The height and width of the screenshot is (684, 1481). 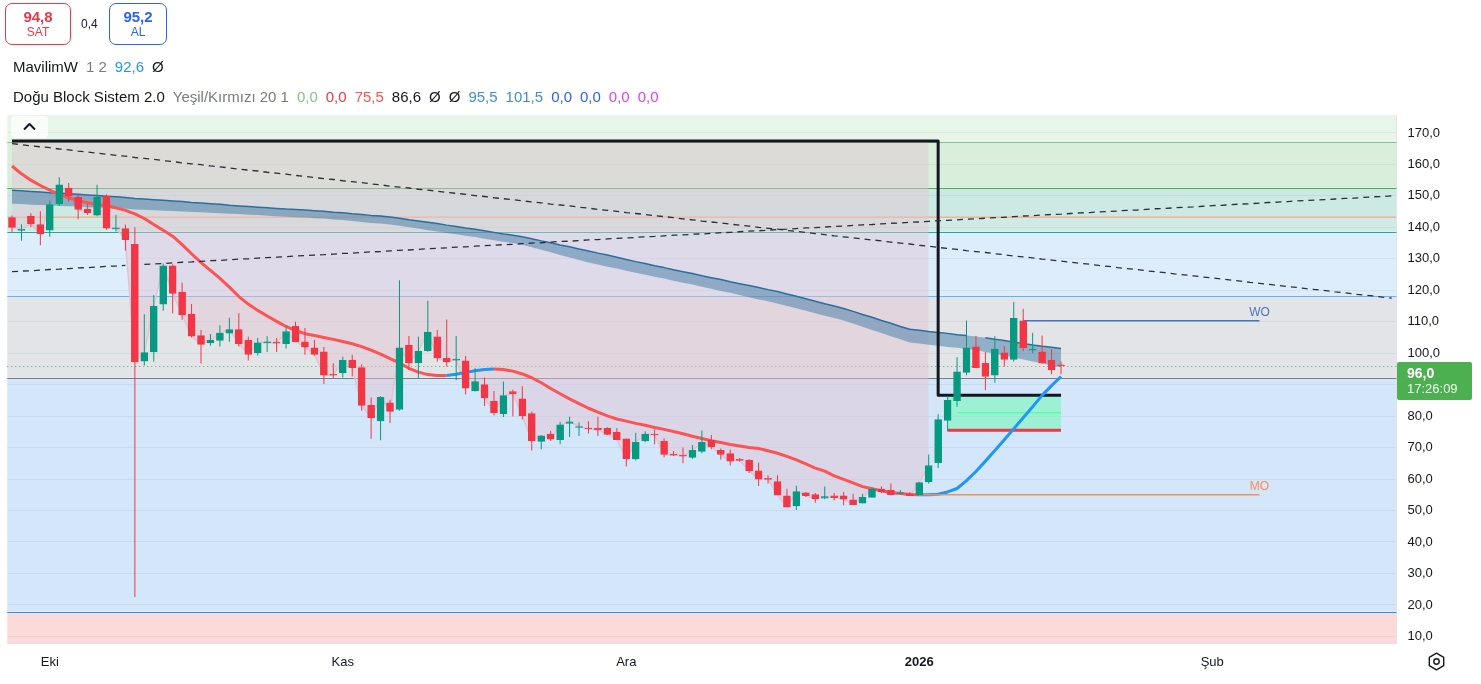 I want to click on series-label: MO, so click(x=1259, y=486).